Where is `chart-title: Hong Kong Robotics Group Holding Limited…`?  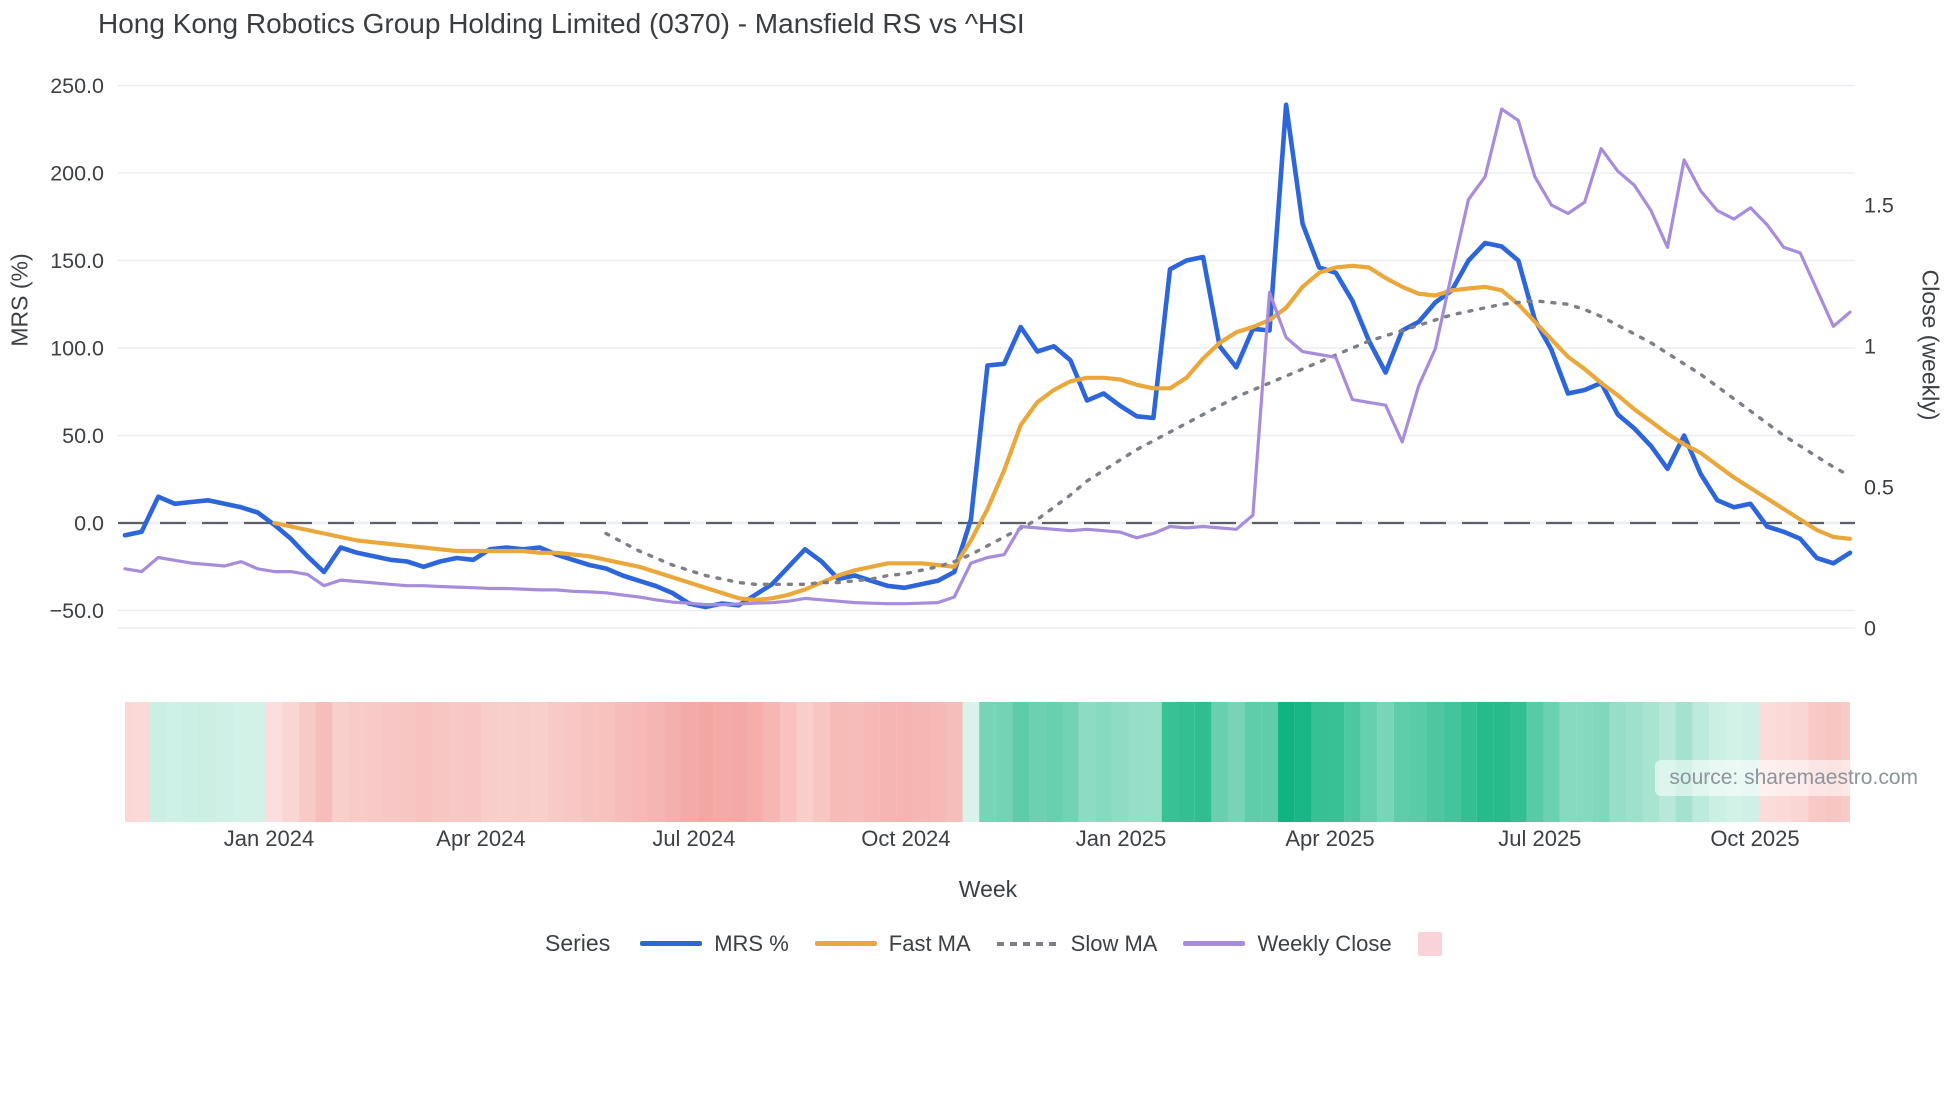 chart-title: Hong Kong Robotics Group Holding Limited… is located at coordinates (561, 23).